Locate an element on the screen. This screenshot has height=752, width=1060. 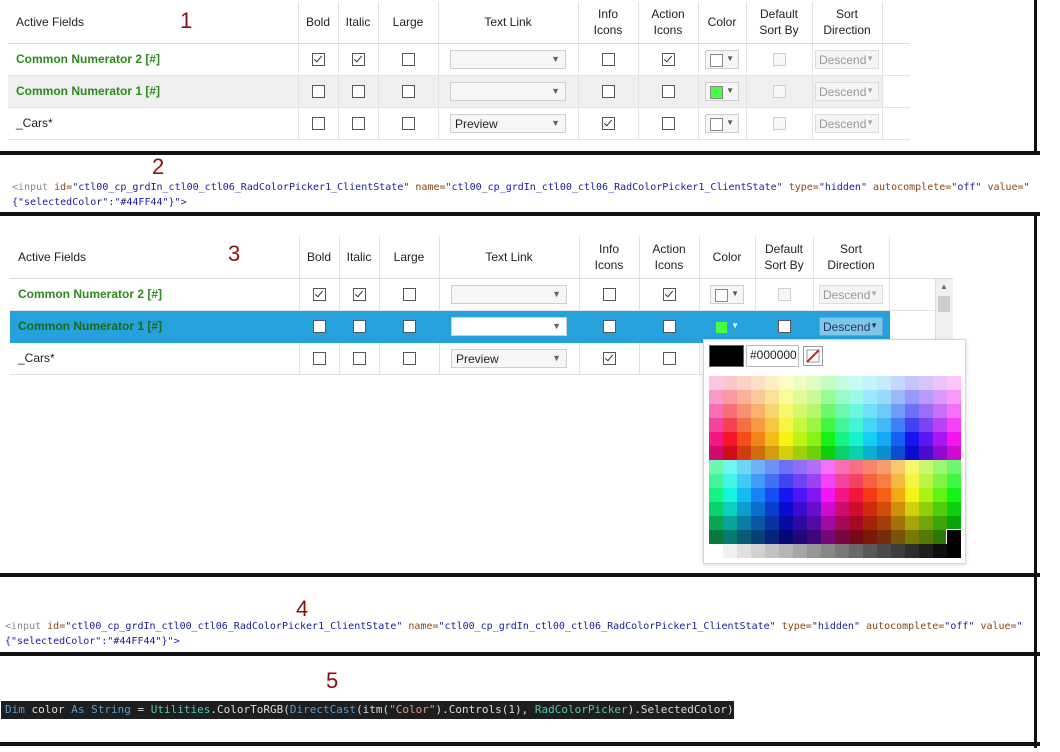
text-link-dropdown: ▼ is located at coordinates (509, 294).